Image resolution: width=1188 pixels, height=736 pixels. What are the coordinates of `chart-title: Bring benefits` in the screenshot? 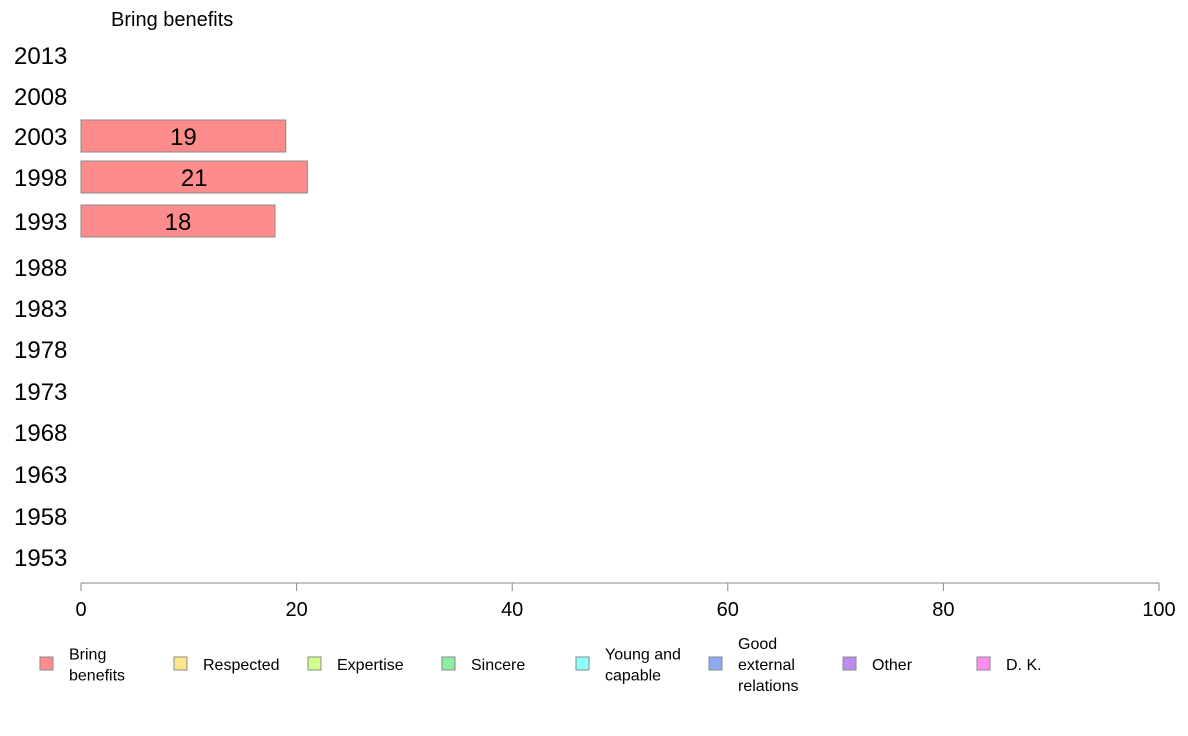 It's located at (172, 20).